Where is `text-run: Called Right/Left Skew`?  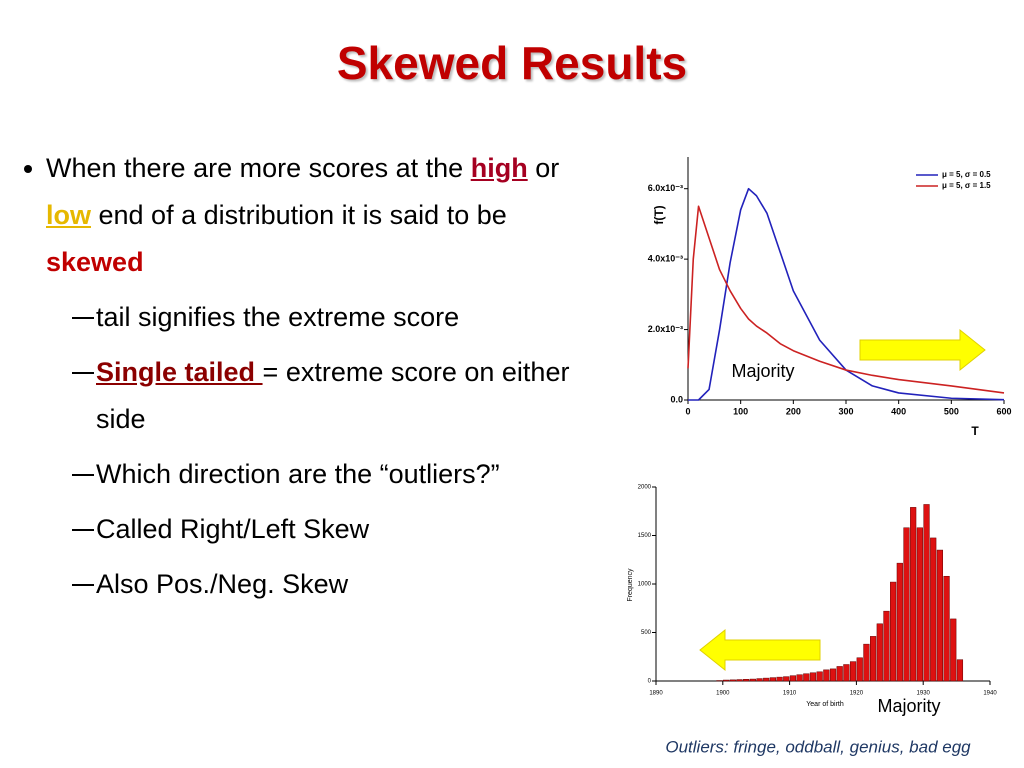 text-run: Called Right/Left Skew is located at coordinates (233, 529).